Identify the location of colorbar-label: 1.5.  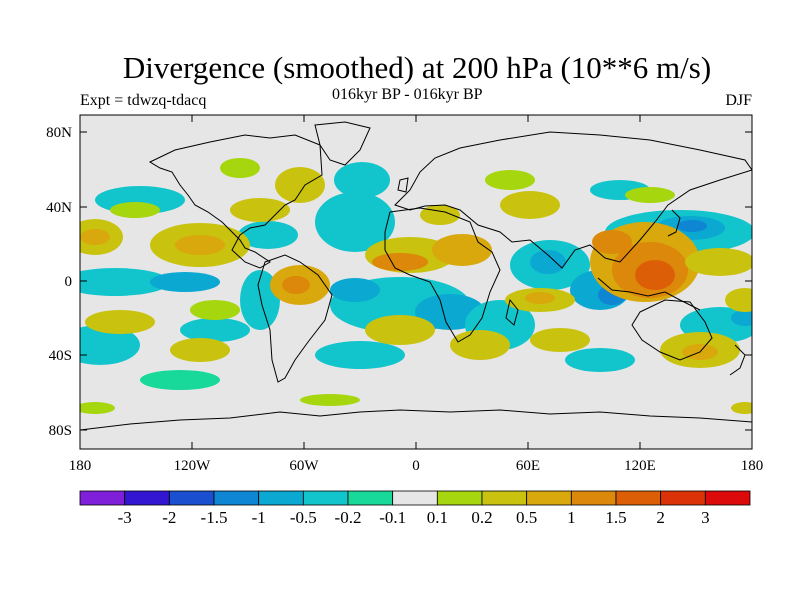
(615, 517).